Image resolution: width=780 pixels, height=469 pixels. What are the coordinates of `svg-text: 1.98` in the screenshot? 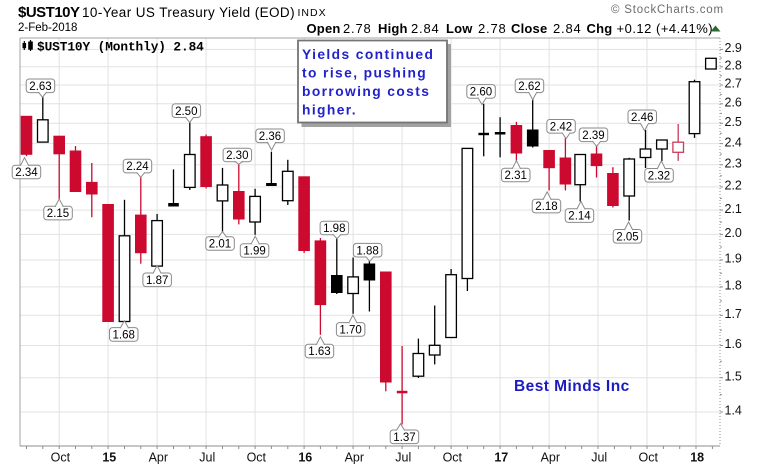 It's located at (334, 229).